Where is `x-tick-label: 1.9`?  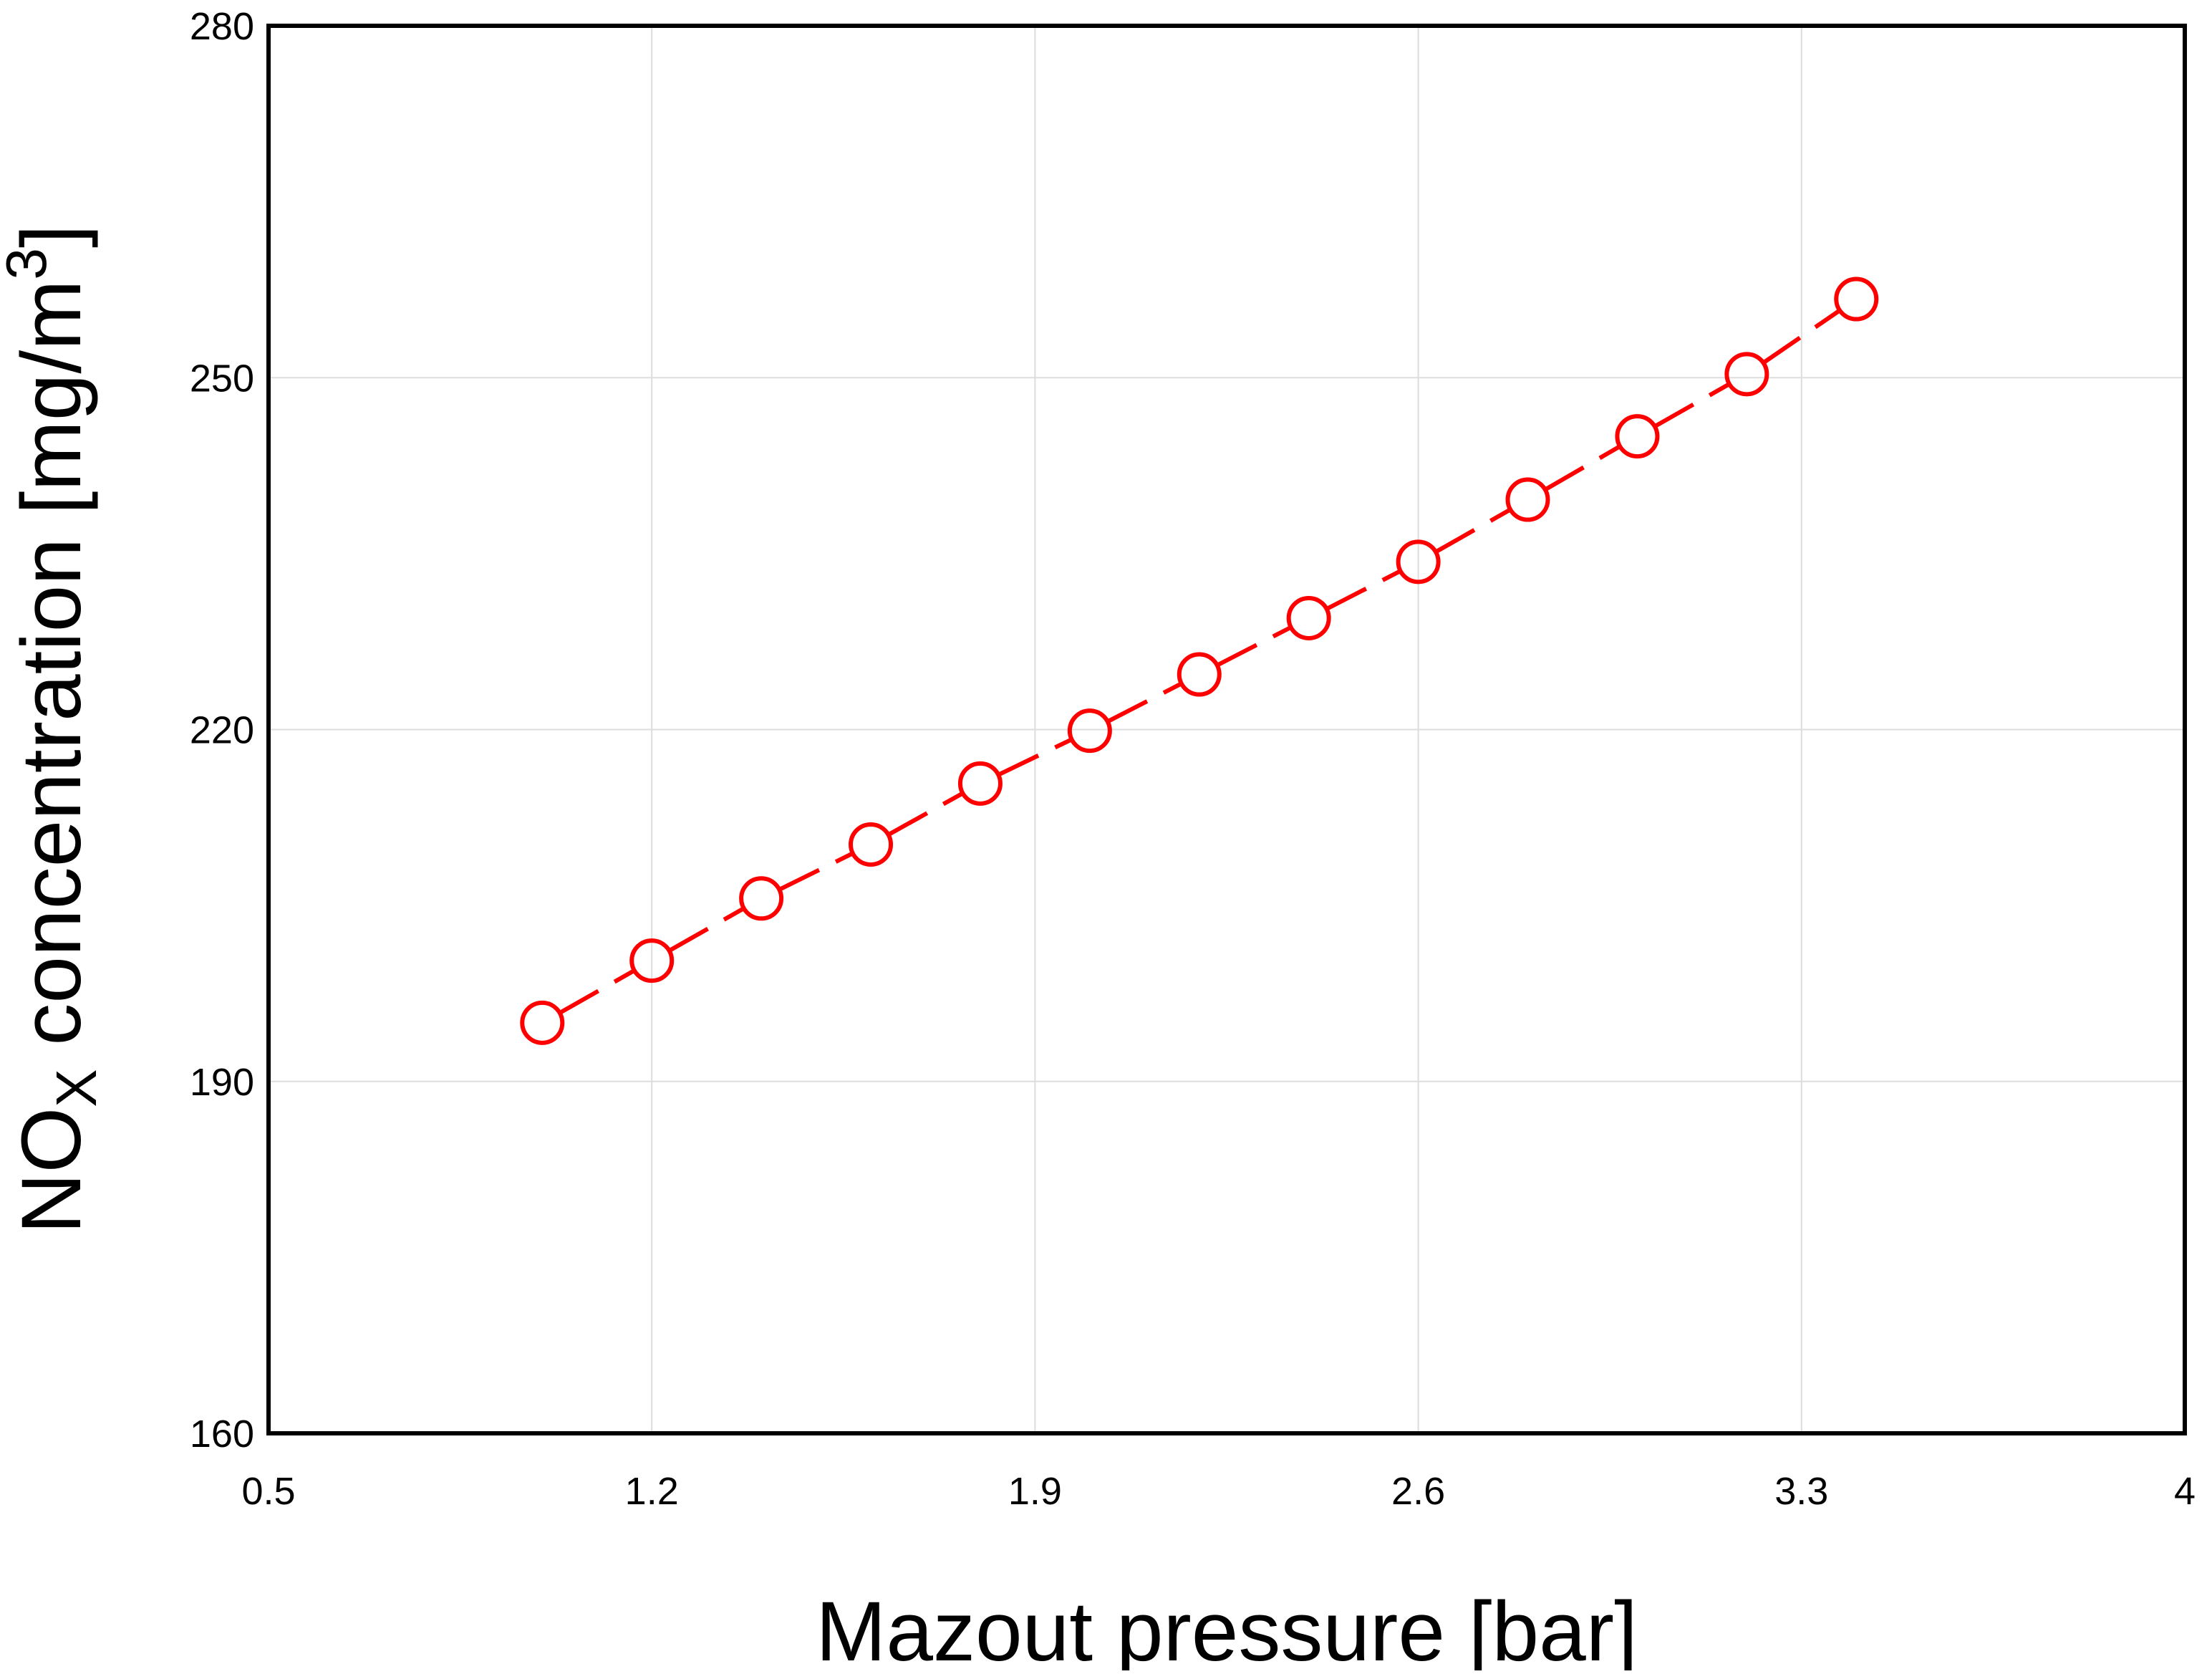
x-tick-label: 1.9 is located at coordinates (1035, 1491).